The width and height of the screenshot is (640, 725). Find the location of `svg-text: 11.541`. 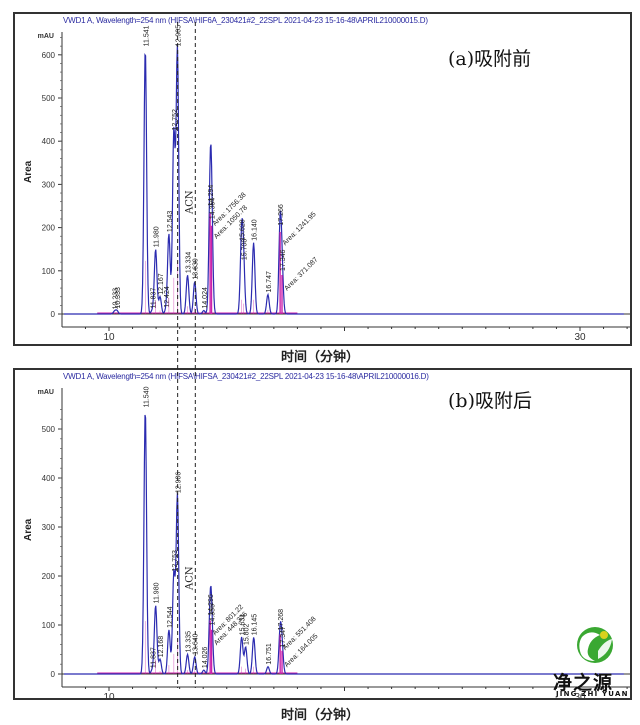

svg-text: 11.541 is located at coordinates (146, 35).